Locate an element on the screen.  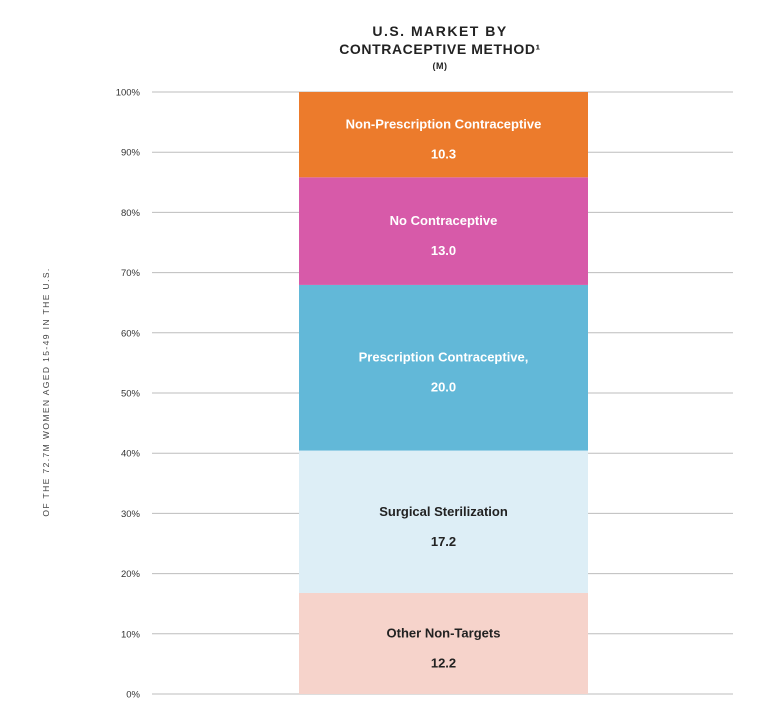
y-tick-label: 60% is located at coordinates (131, 333).